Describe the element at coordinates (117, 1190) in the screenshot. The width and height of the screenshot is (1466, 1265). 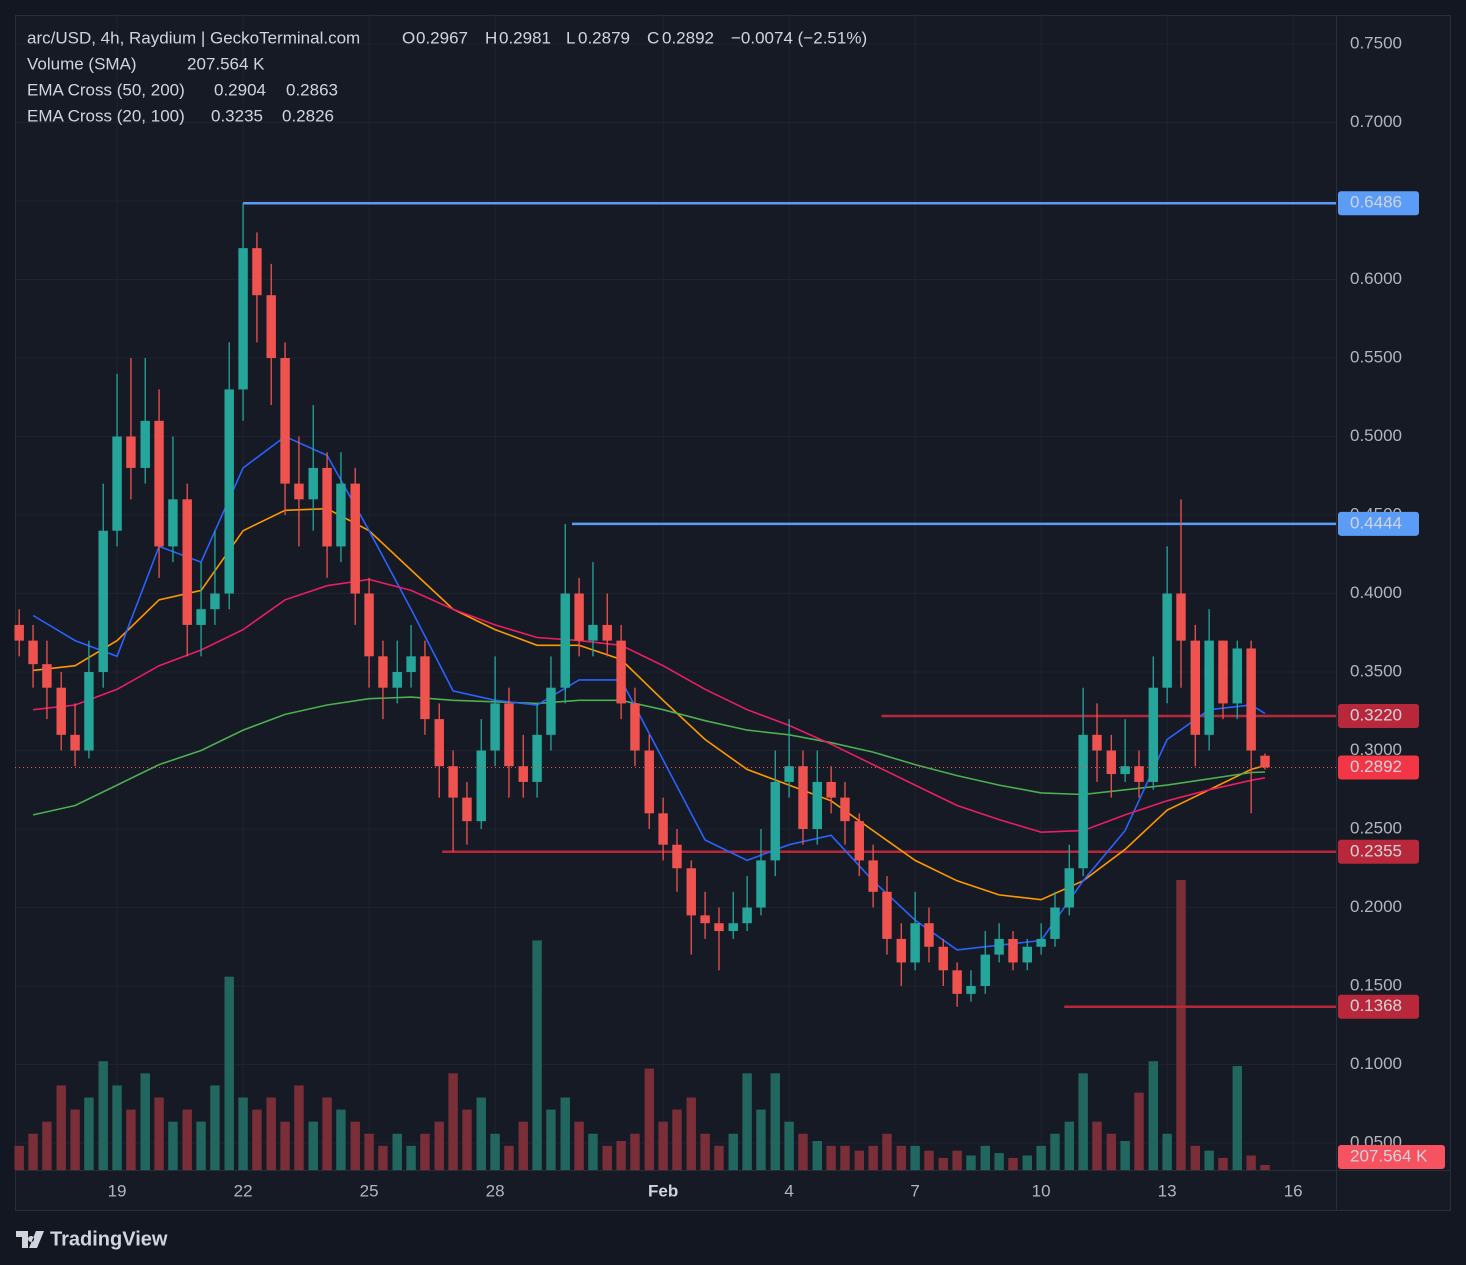
I see `x-tick-label: 19` at that location.